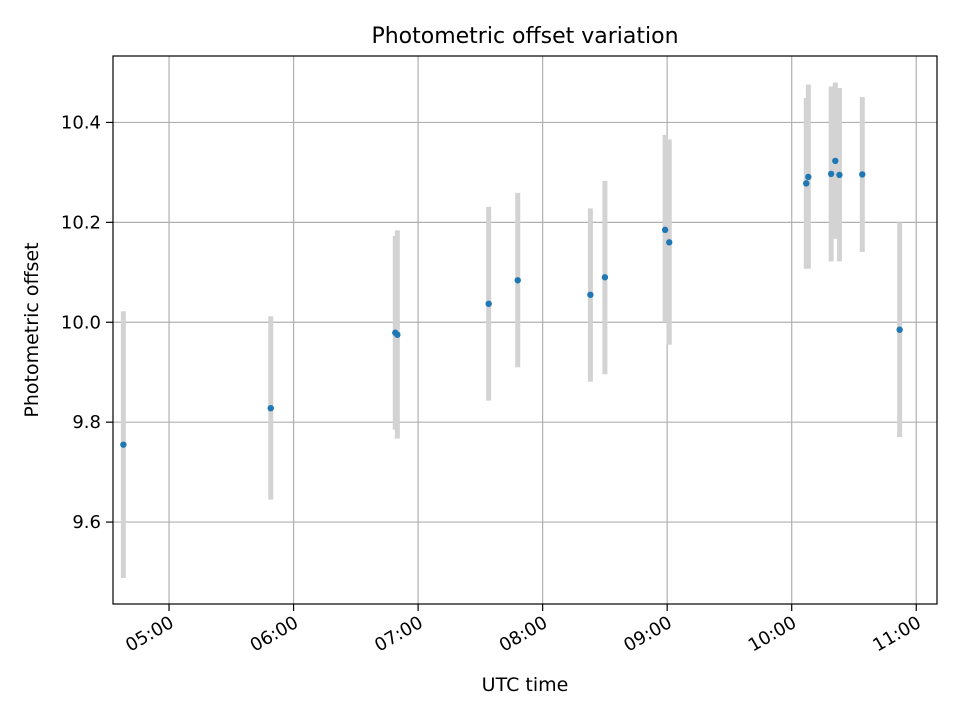 The image size is (960, 720). Describe the element at coordinates (525, 685) in the screenshot. I see `x-axis-label: UTC time` at that location.